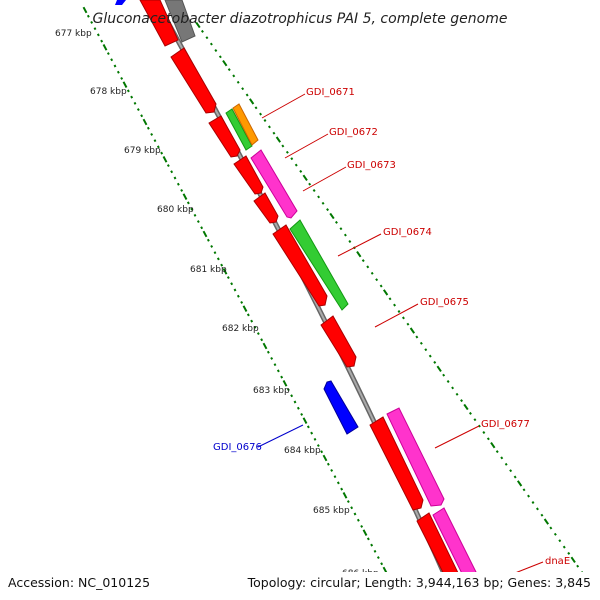 Image resolution: width=600 pixels, height=600 pixels. Describe the element at coordinates (330, 92) in the screenshot. I see `gene-label-gdi-0671: GDI_0671` at that location.